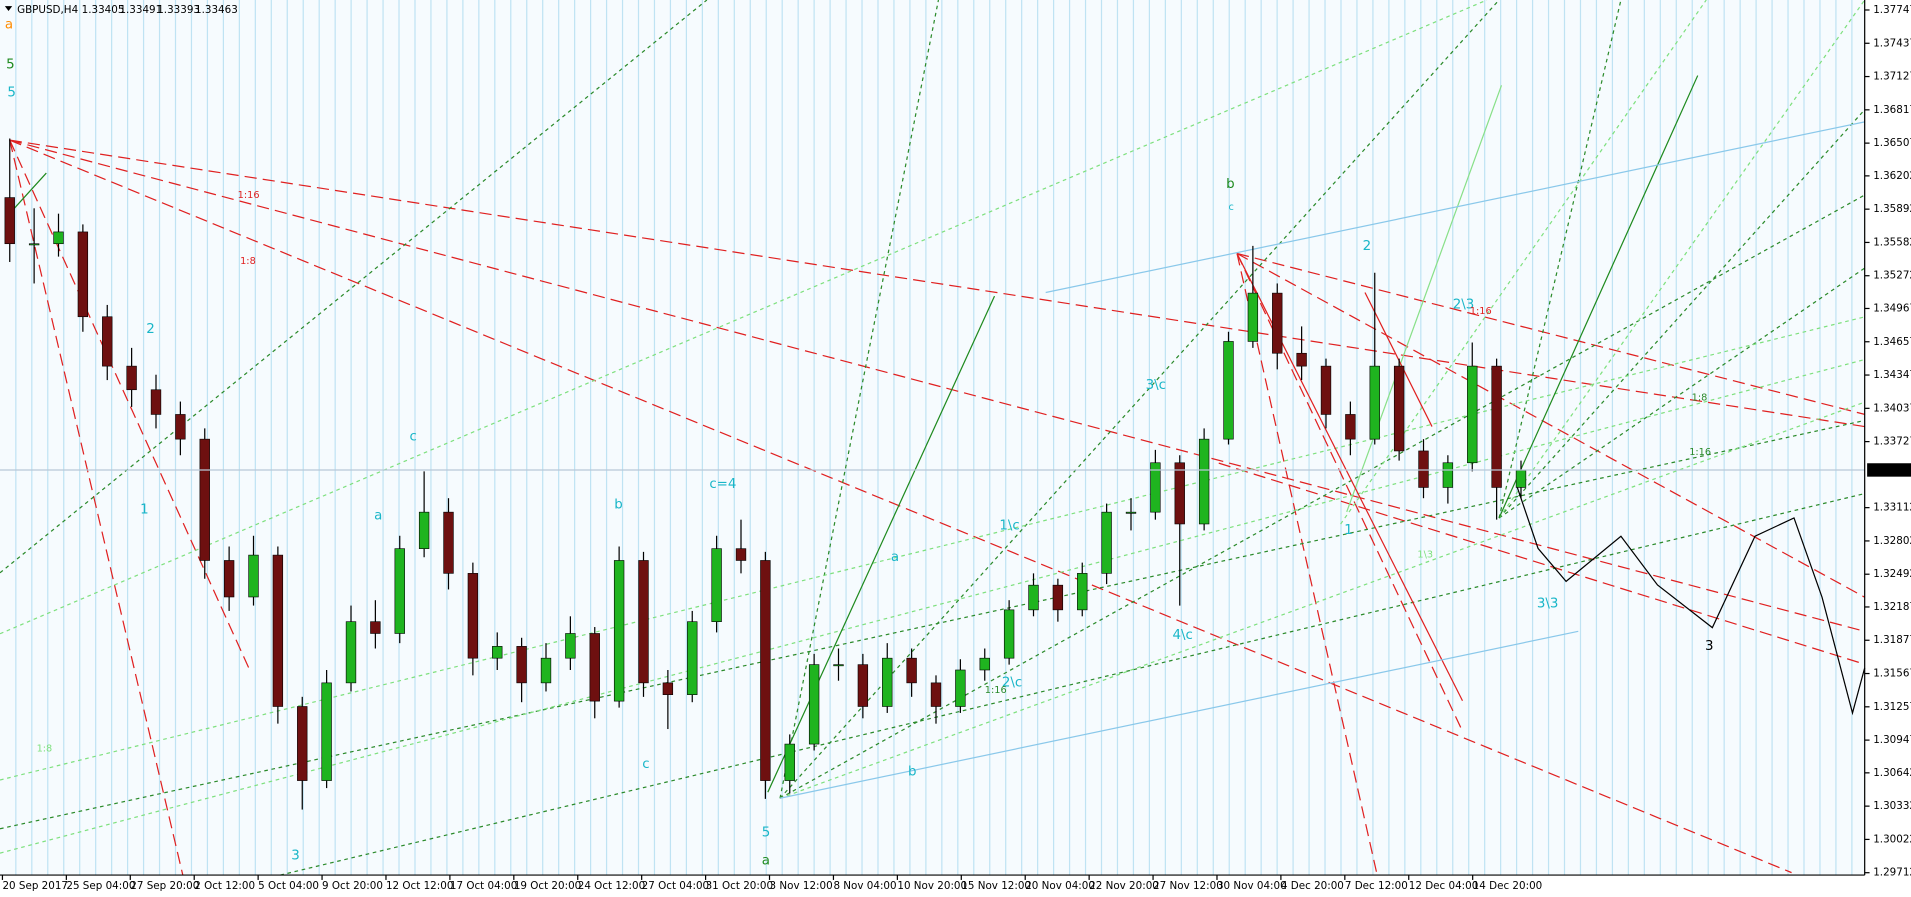  I want to click on bar-close: 1.33463, so click(216, 10).